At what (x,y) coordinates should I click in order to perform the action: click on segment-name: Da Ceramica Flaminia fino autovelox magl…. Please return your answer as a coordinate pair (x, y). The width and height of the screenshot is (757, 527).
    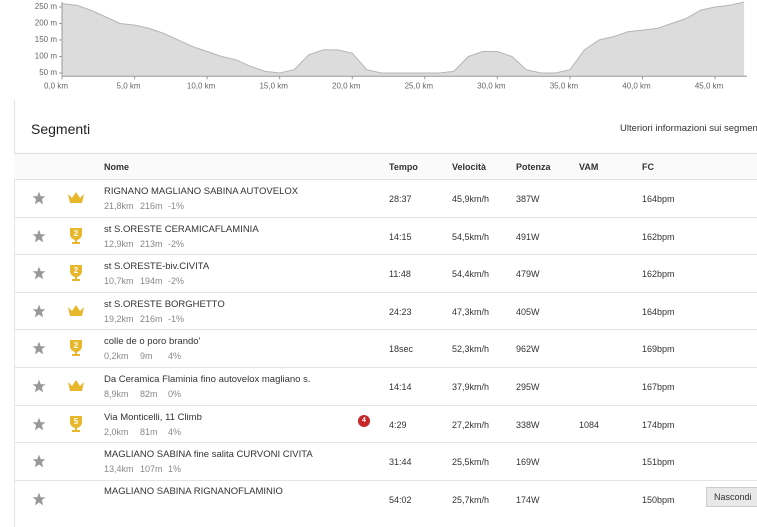
    Looking at the image, I should click on (207, 379).